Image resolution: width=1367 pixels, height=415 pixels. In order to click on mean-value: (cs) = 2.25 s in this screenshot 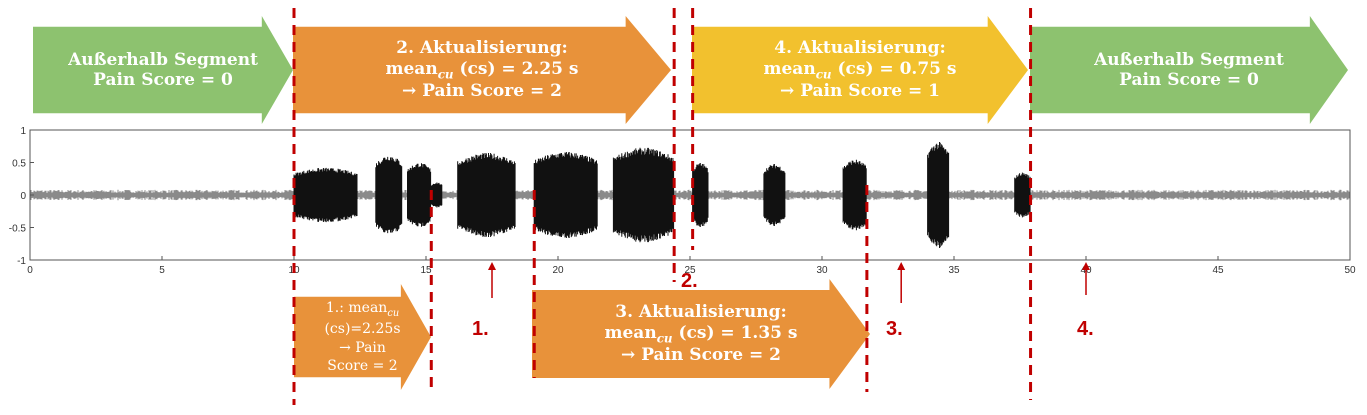, I will do `click(516, 68)`.